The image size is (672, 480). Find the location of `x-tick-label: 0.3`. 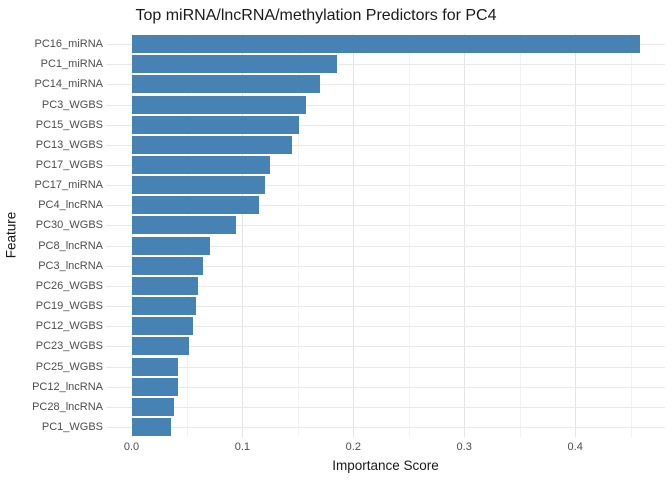

x-tick-label: 0.3 is located at coordinates (464, 447).